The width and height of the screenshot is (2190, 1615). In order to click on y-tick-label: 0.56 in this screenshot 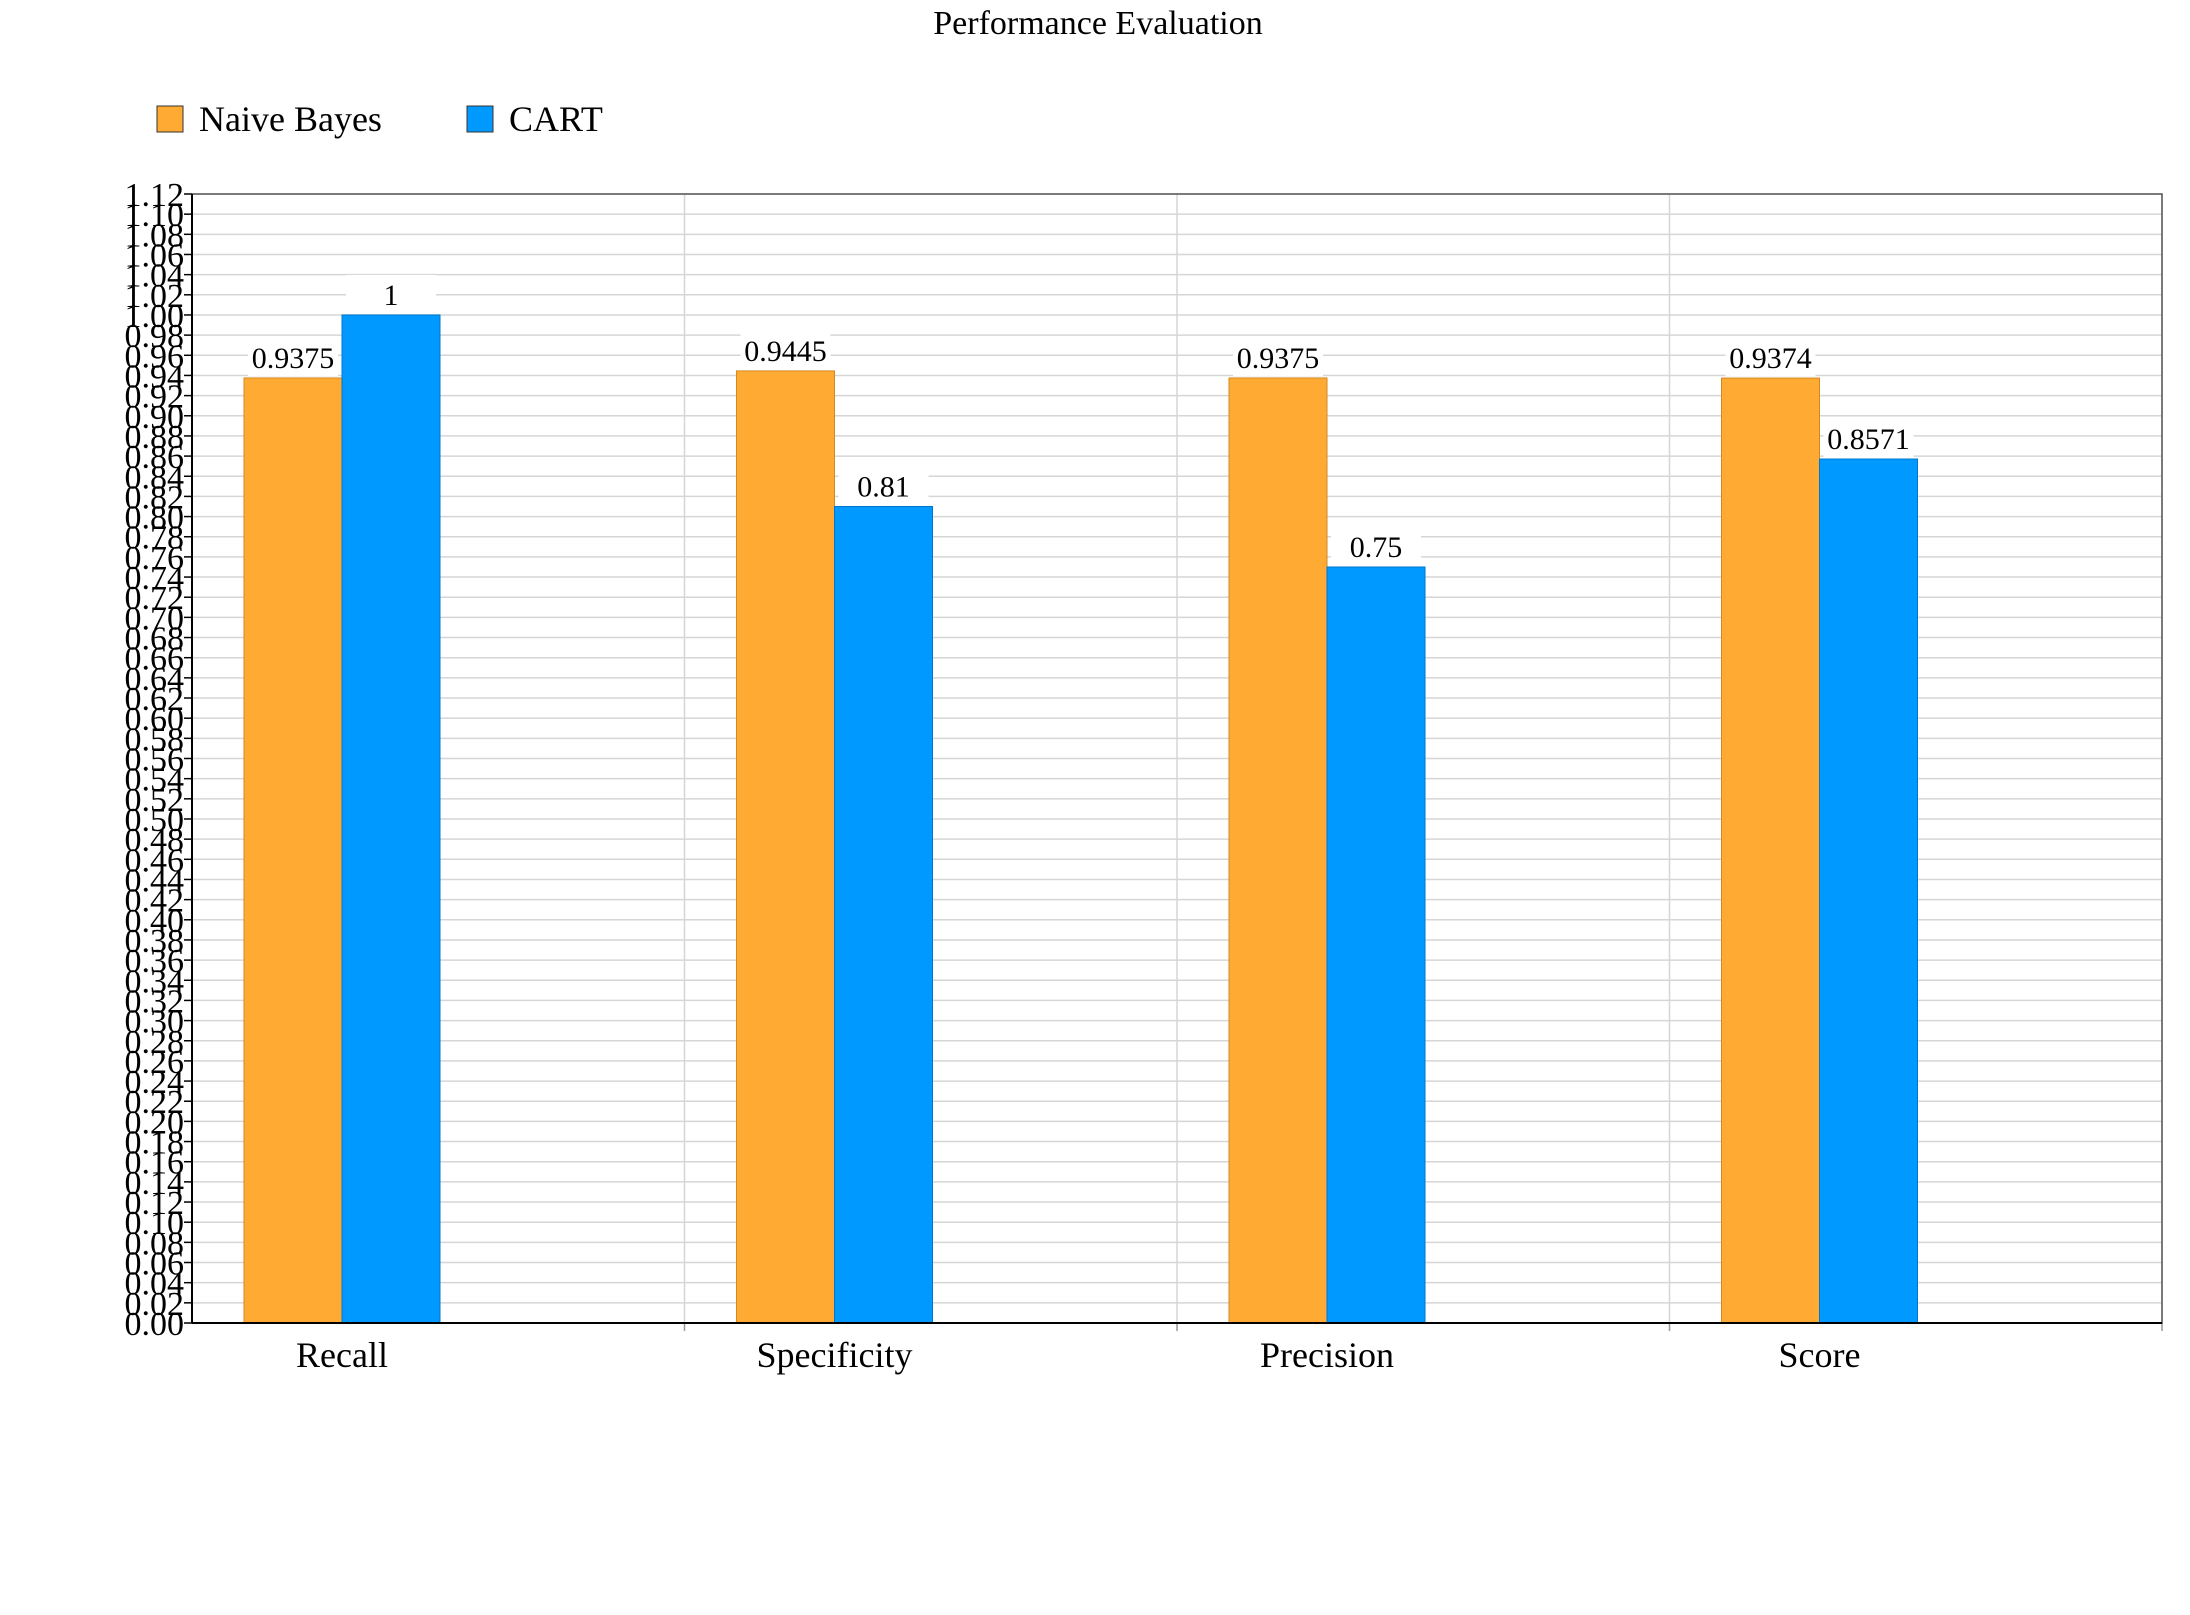, I will do `click(155, 760)`.